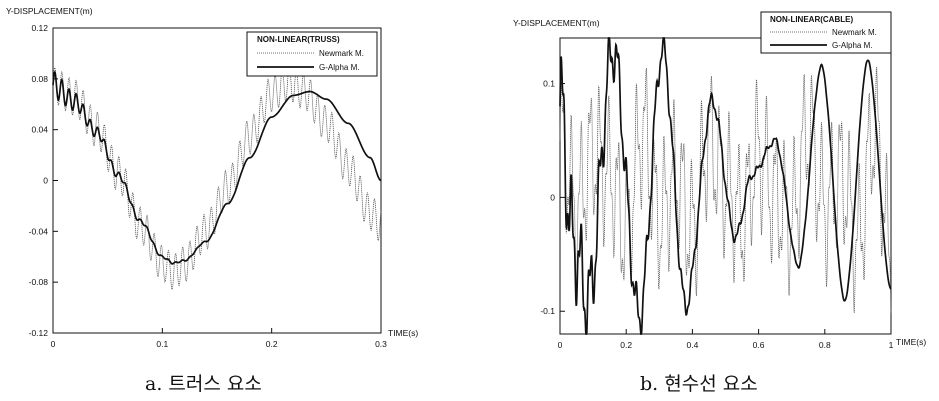  What do you see at coordinates (381, 344) in the screenshot?
I see `chart-truss-xtick-label: 0.3` at bounding box center [381, 344].